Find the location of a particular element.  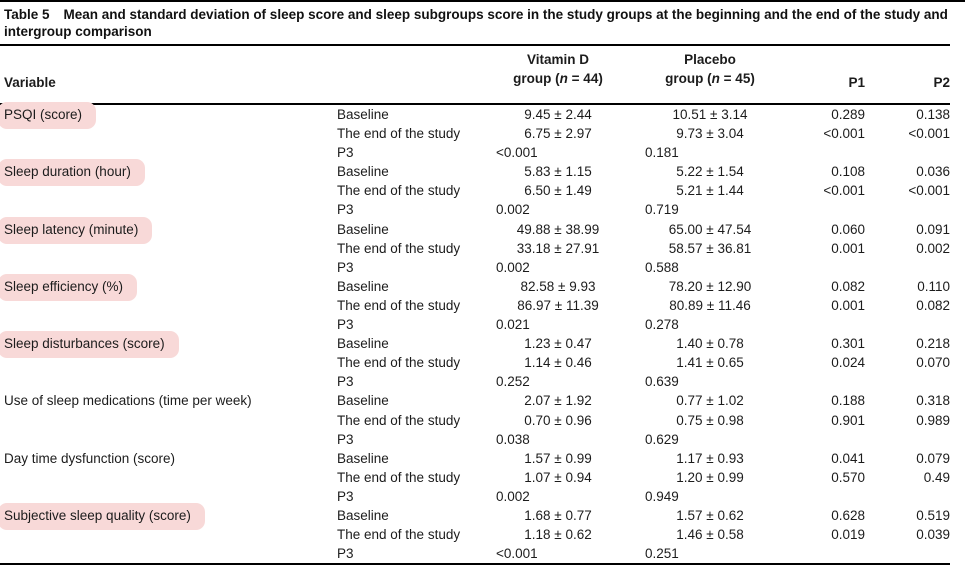

vitamin-d-value-cell: 0.021 is located at coordinates (513, 325).